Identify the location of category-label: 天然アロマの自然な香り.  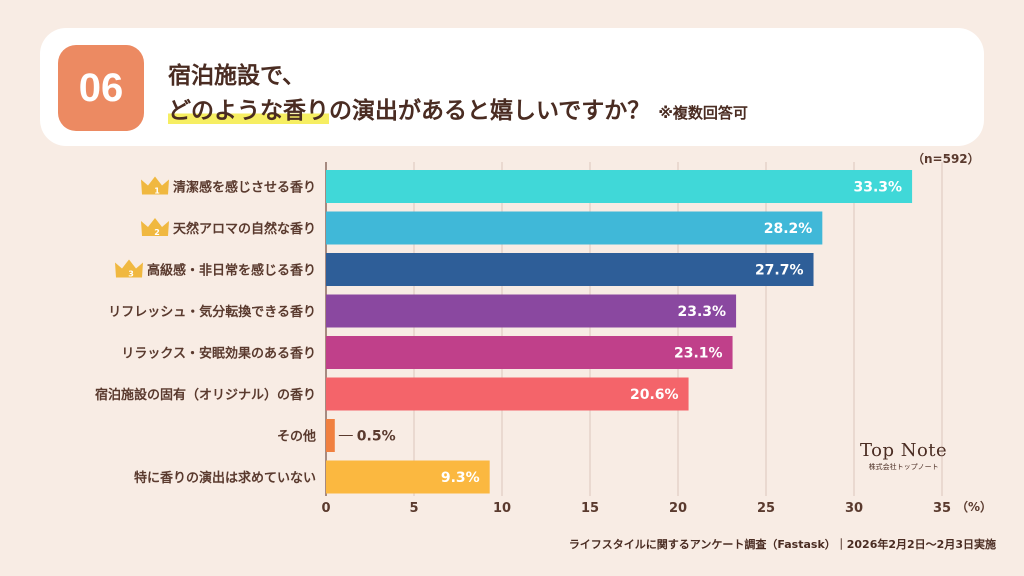
(244, 229).